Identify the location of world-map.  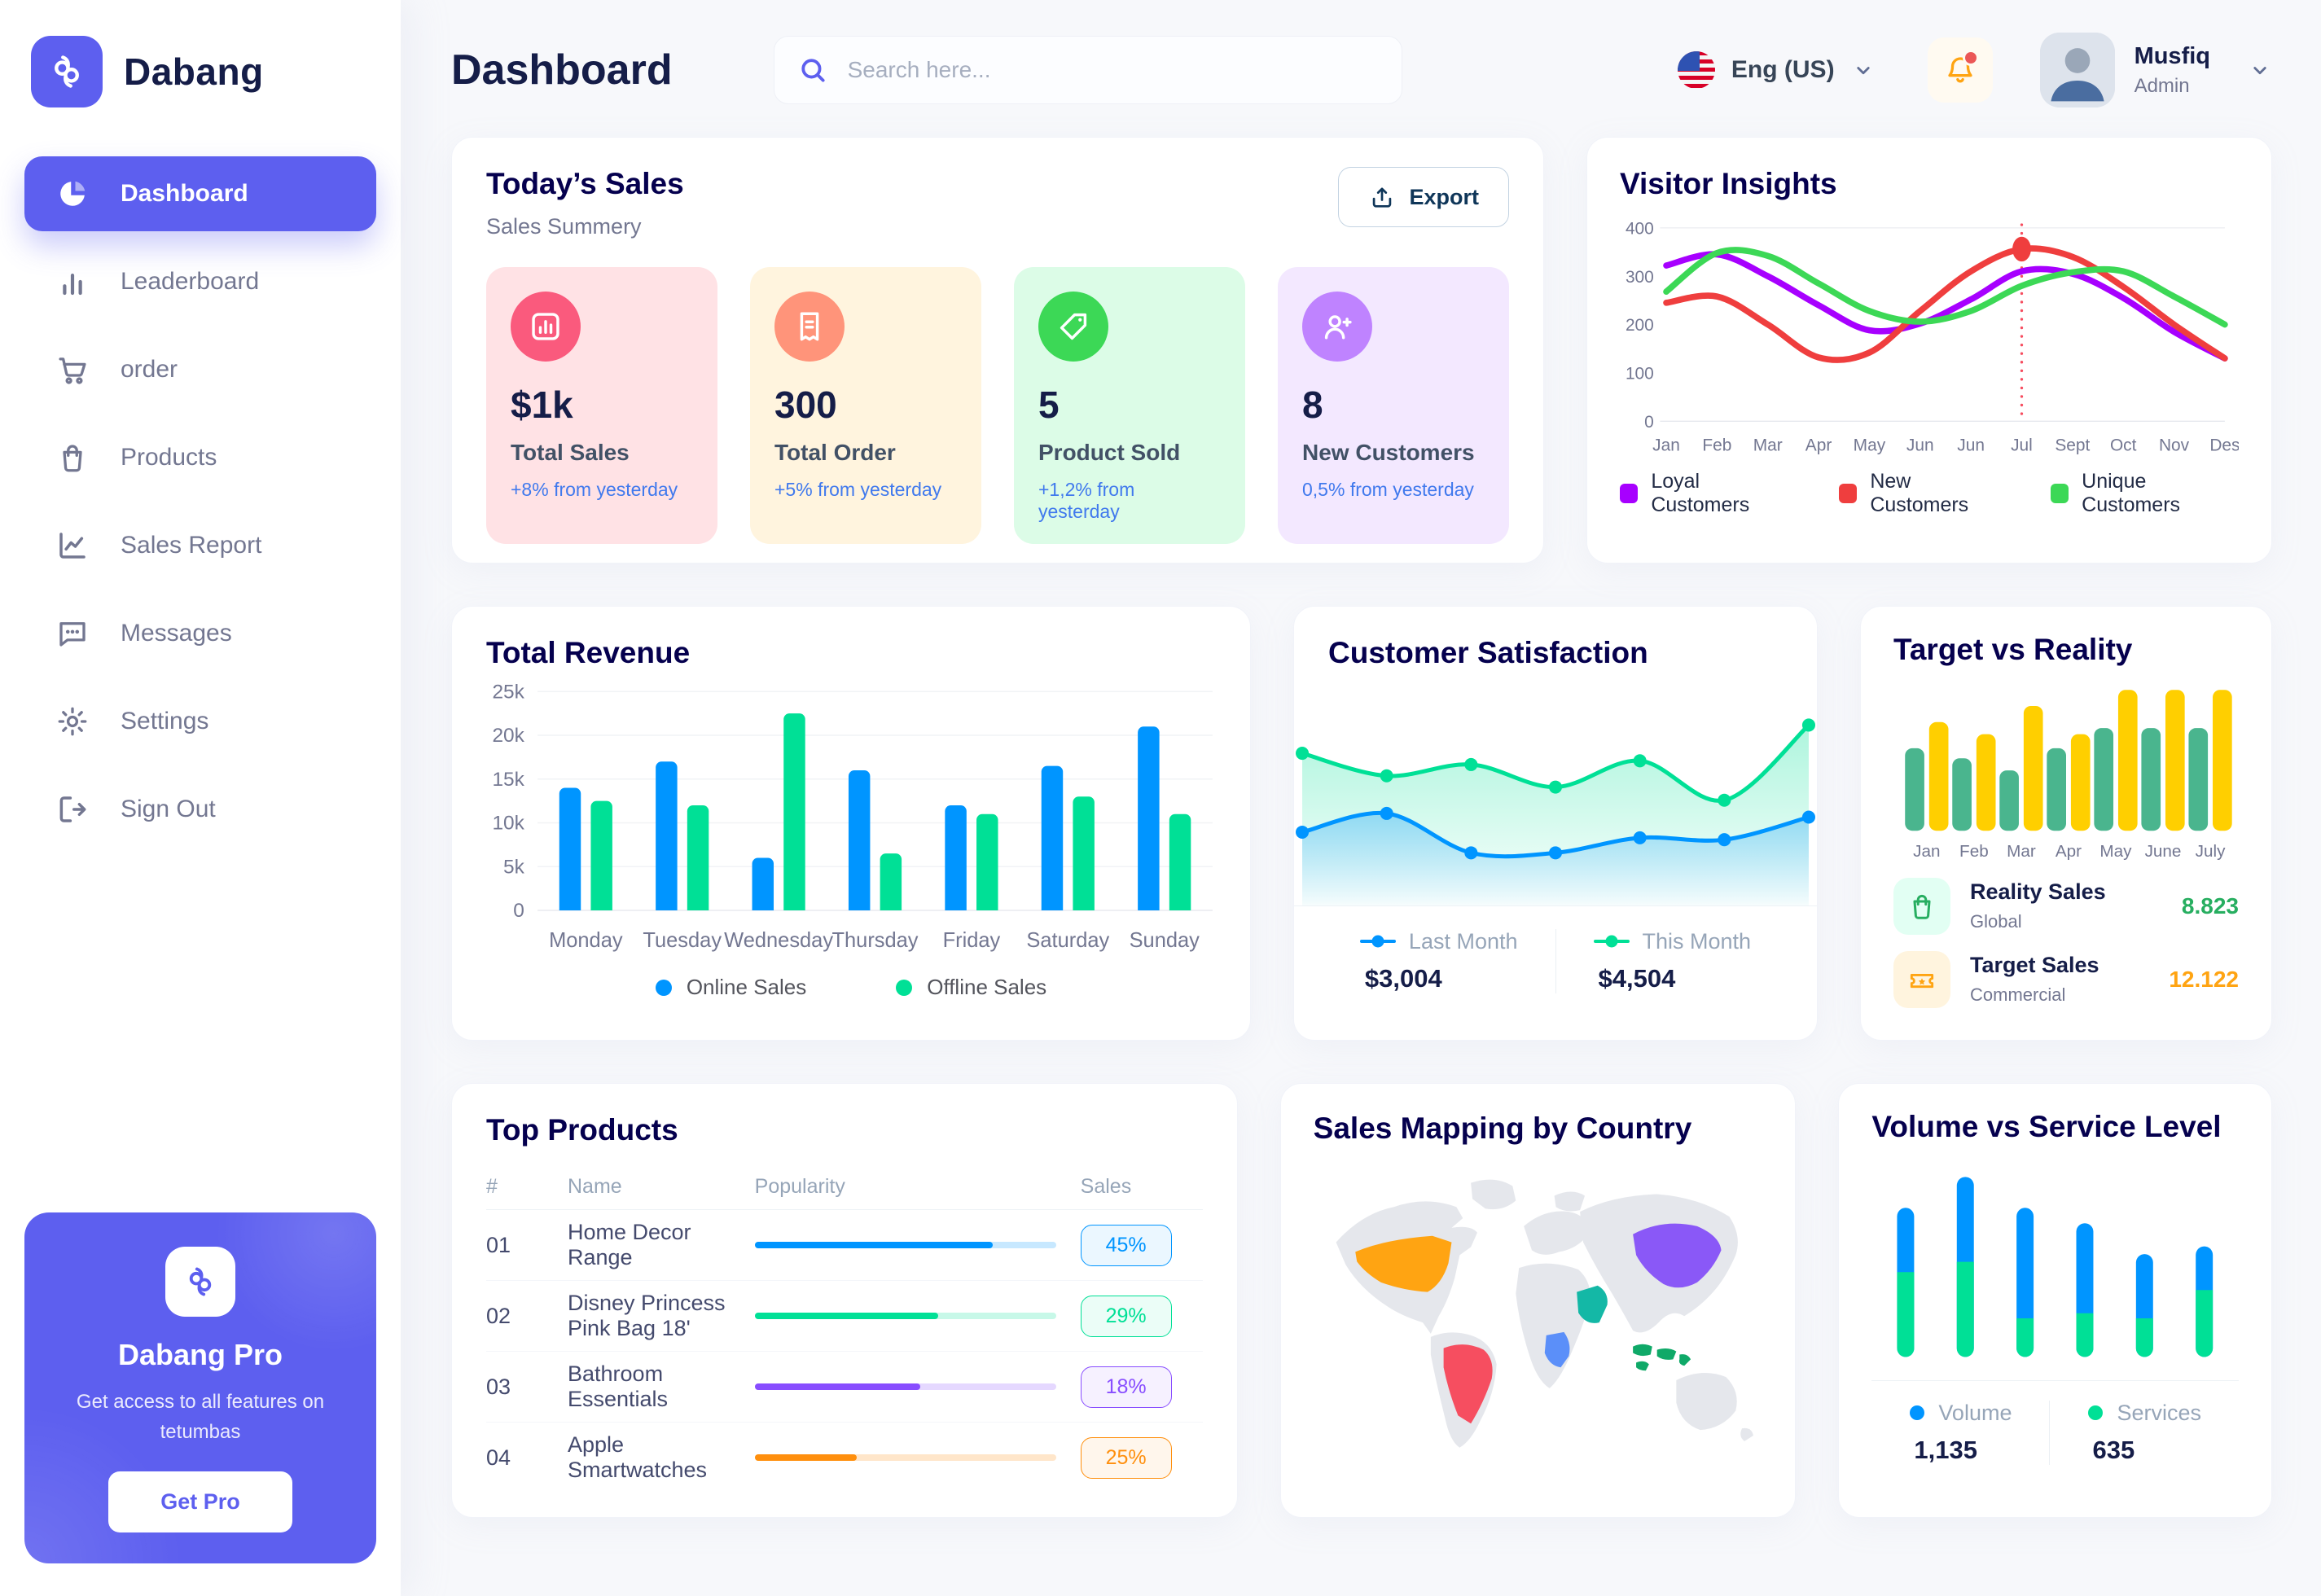
(1544, 1313).